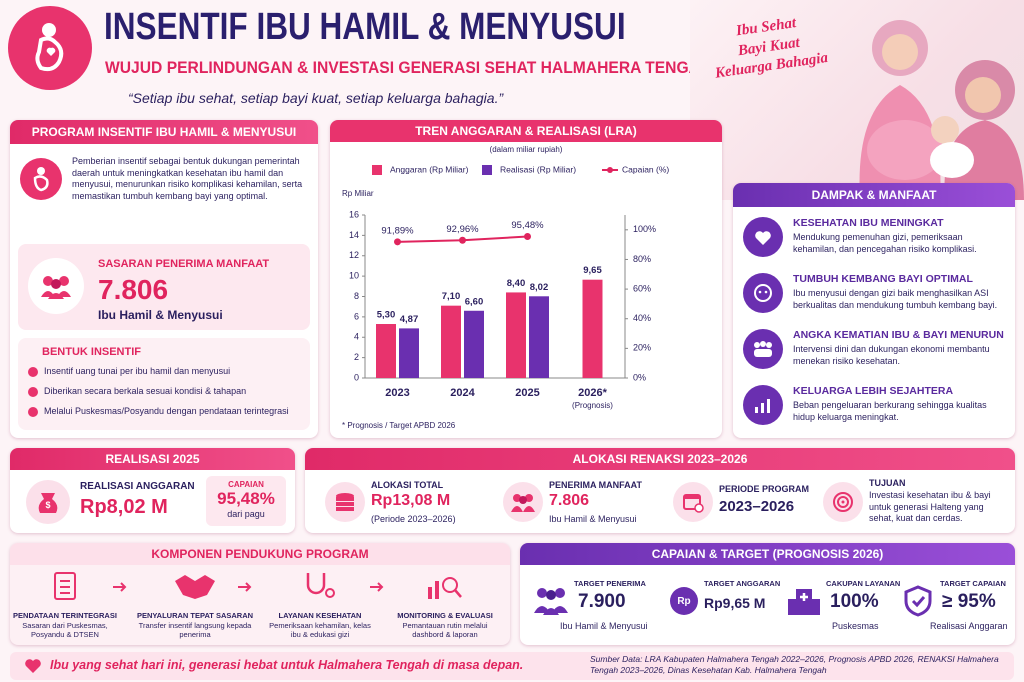 Image resolution: width=1024 pixels, height=682 pixels. Describe the element at coordinates (377, 170) in the screenshot. I see `legend-swatch` at that location.